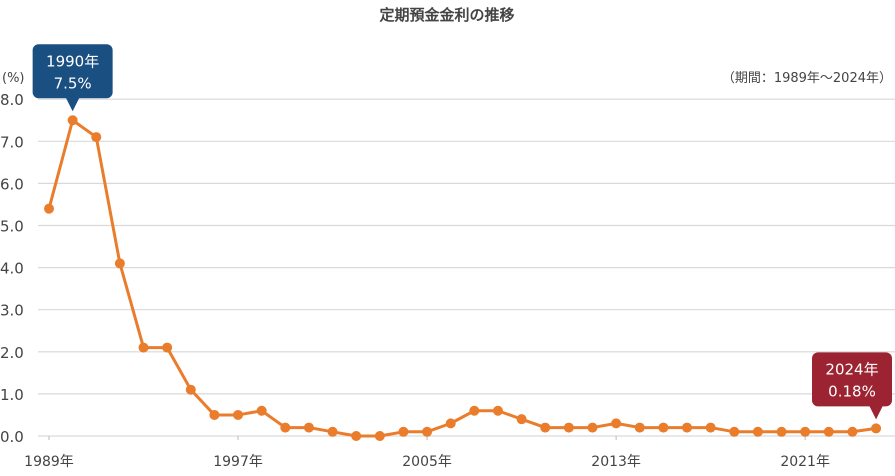  Describe the element at coordinates (49, 462) in the screenshot. I see `x-tick-label: 1989年` at that location.